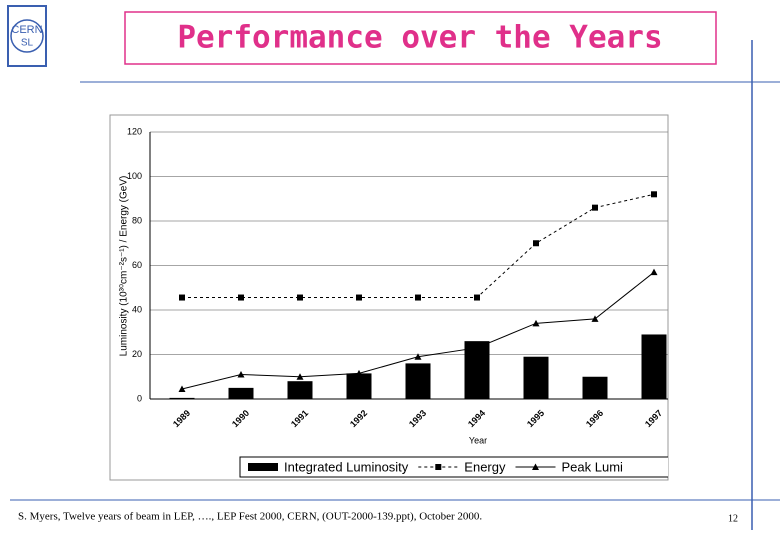  What do you see at coordinates (137, 265) in the screenshot?
I see `y-tick-label: 60` at bounding box center [137, 265].